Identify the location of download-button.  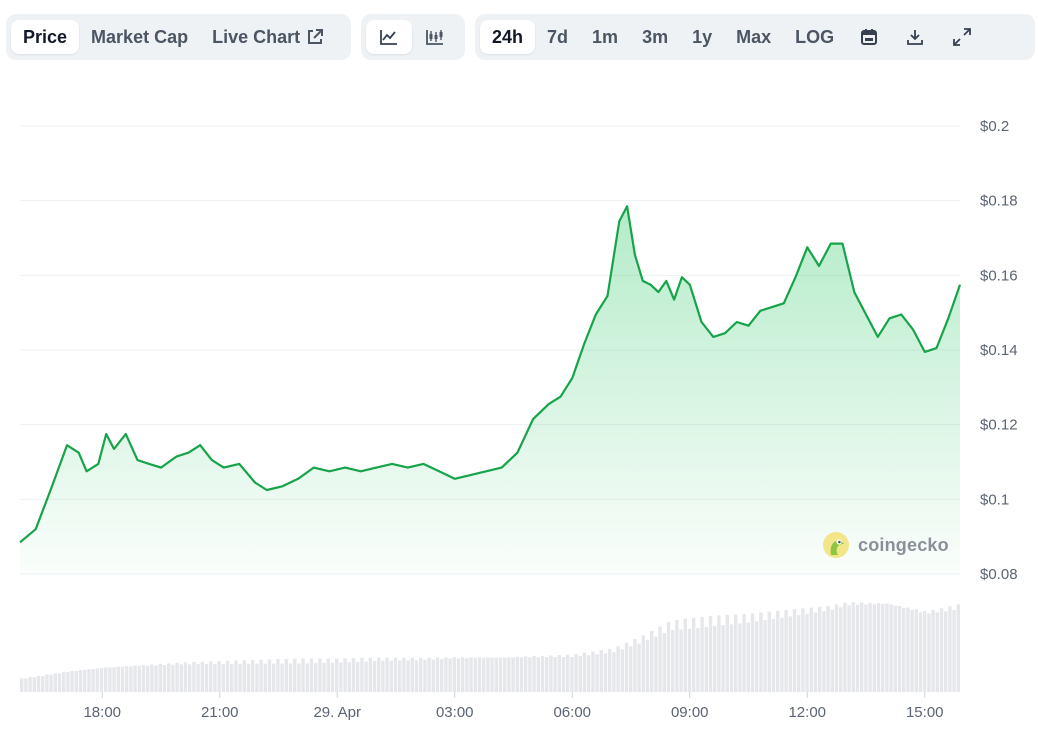
(915, 37).